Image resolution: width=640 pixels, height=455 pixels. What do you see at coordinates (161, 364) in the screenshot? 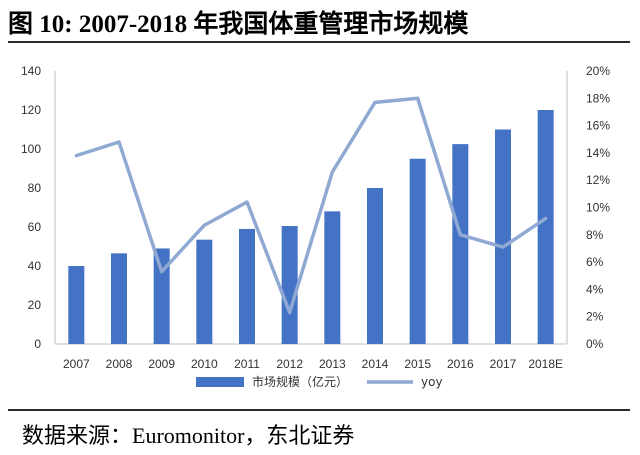
I see `x-tick-label: 2009` at bounding box center [161, 364].